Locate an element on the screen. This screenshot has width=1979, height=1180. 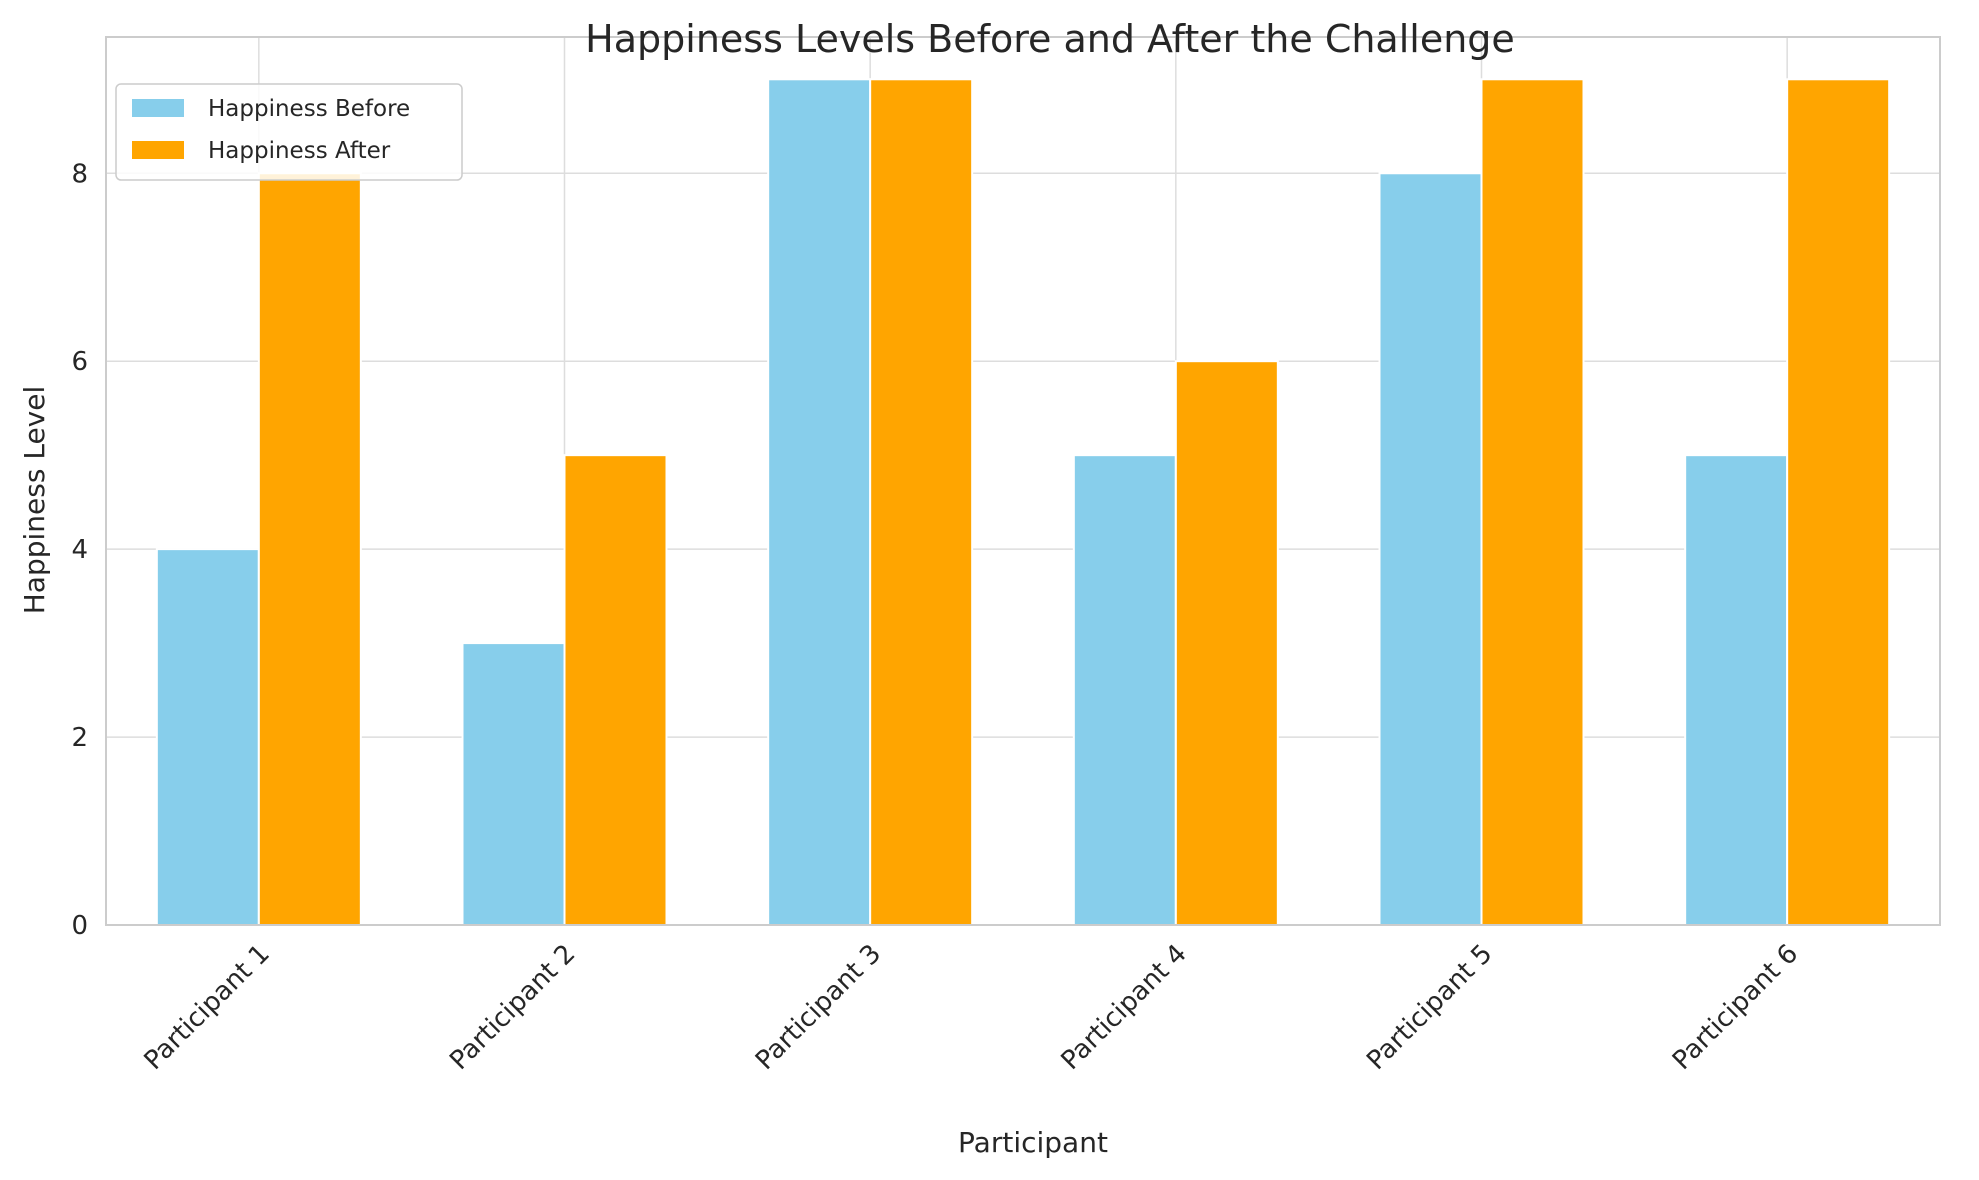
y-tick-label: 2 is located at coordinates (79, 738).